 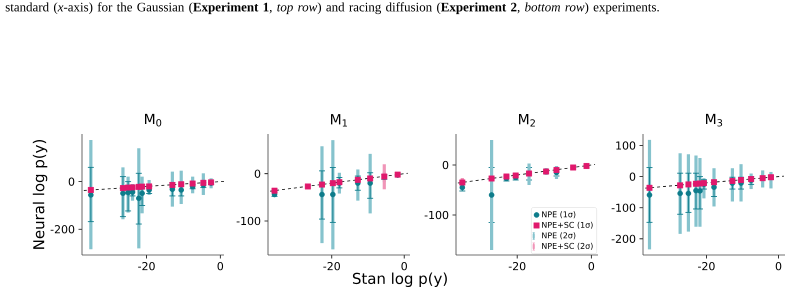 I want to click on chart-title: M$_{3}$, so click(x=714, y=120).